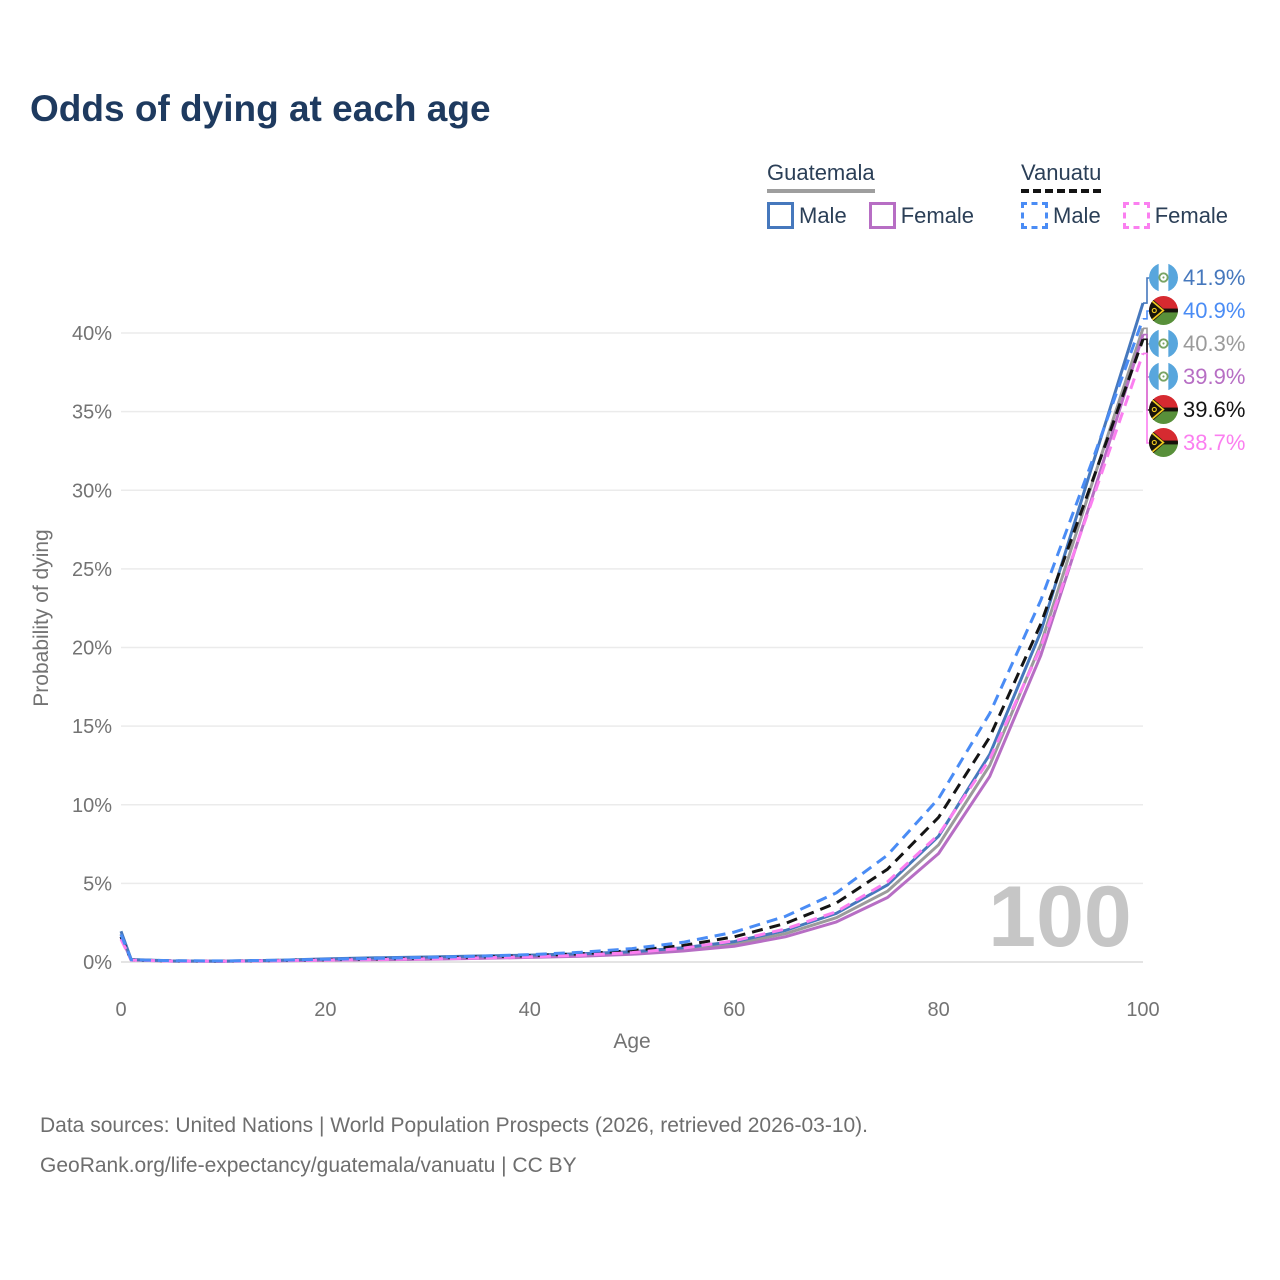 The image size is (1280, 1280). I want to click on legend-checkbox-vanuatu-male, so click(1034, 215).